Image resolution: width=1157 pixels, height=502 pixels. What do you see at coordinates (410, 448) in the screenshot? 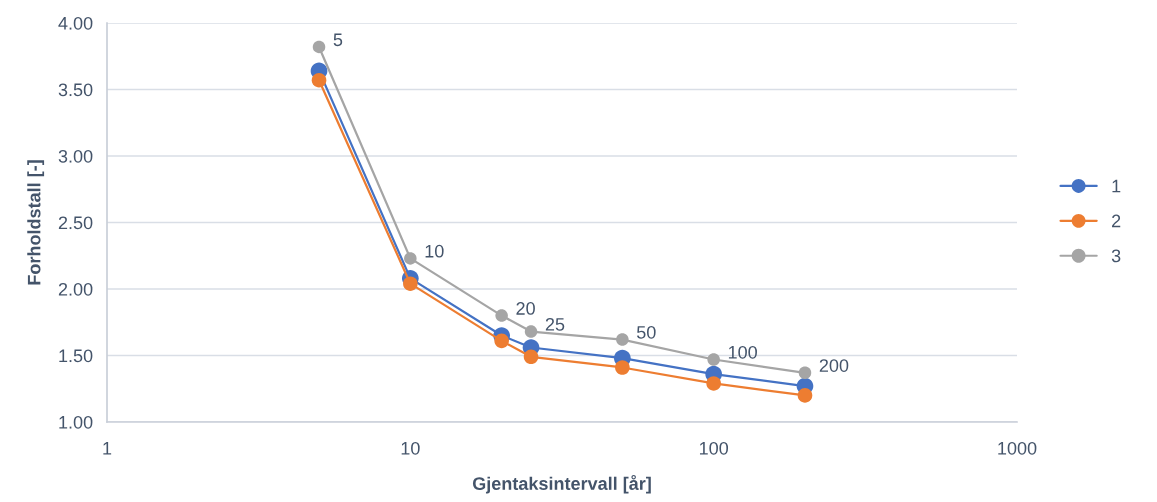
I see `x-tick-label: 10` at bounding box center [410, 448].